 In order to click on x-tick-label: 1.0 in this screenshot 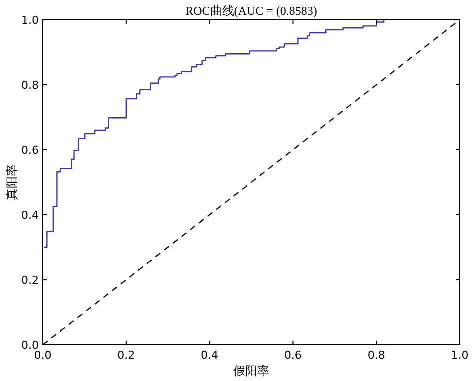, I will do `click(460, 355)`.